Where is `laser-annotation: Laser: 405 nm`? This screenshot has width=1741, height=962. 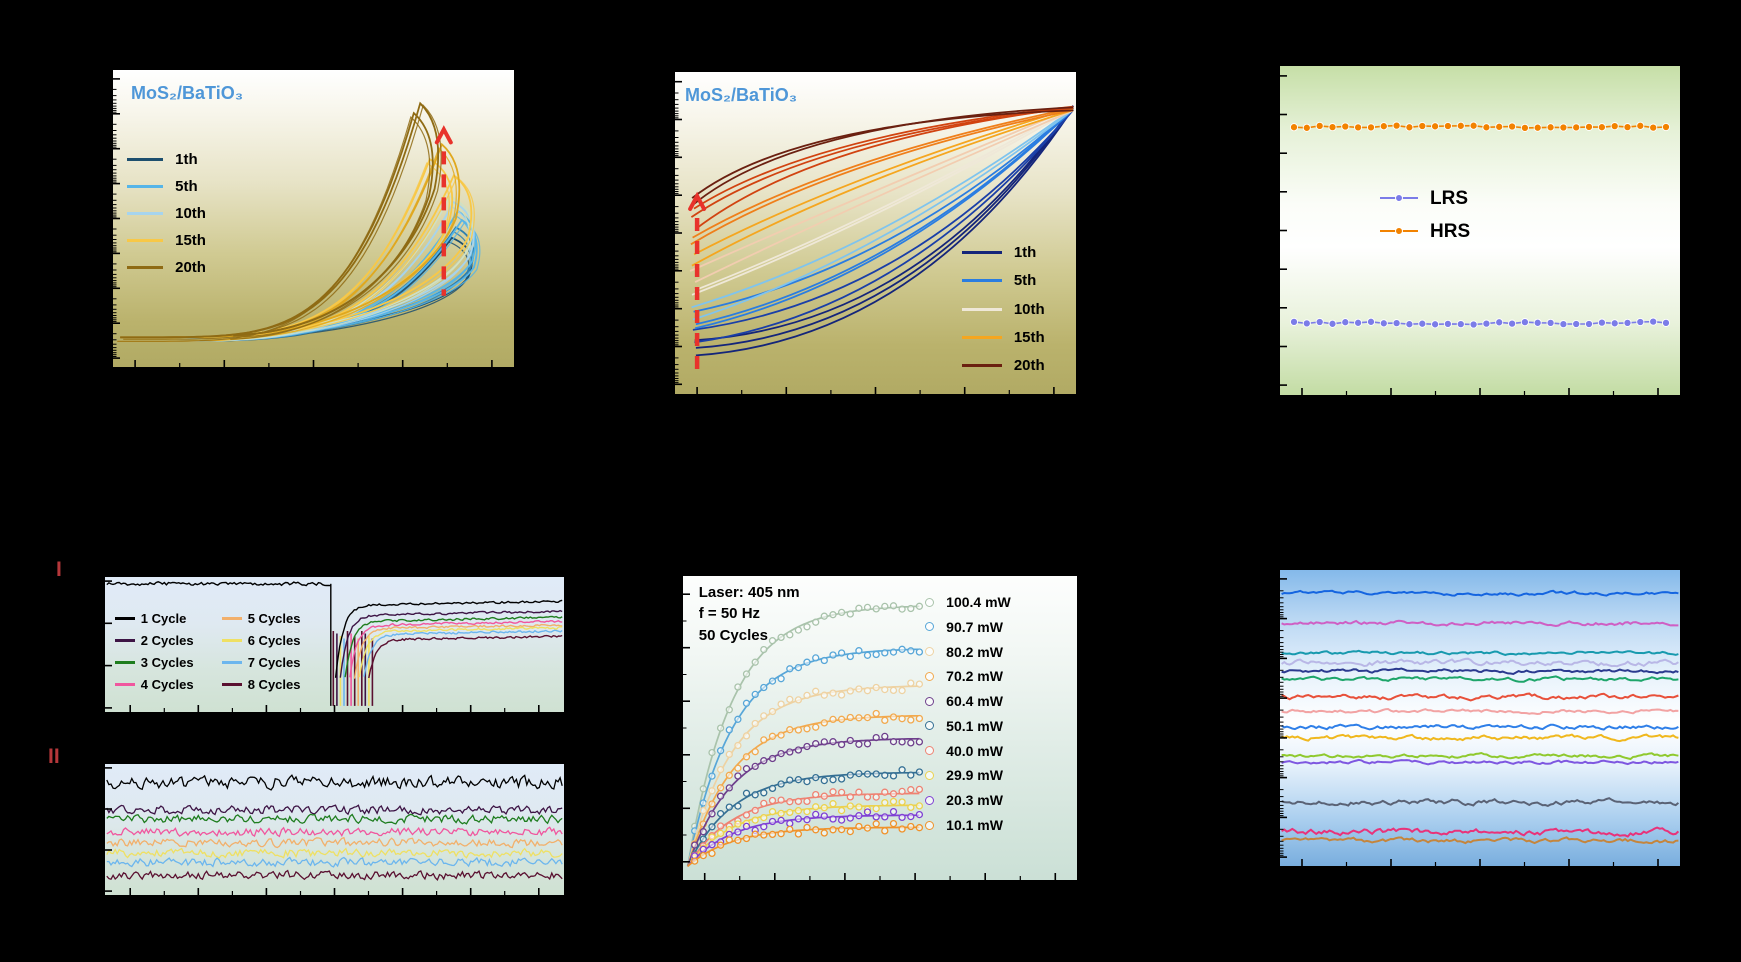
laser-annotation: Laser: 405 nm is located at coordinates (749, 592).